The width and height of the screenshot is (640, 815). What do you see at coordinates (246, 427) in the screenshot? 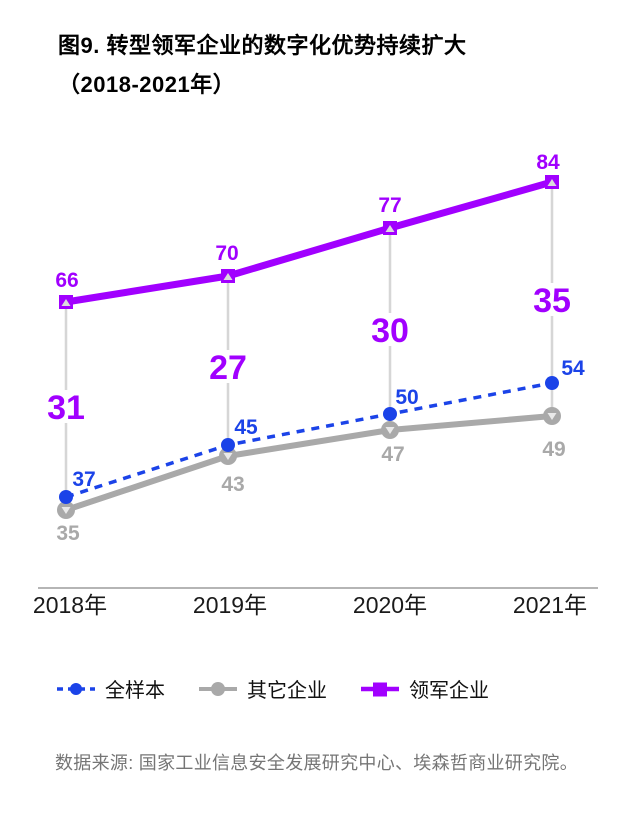
I see `all-sample-label-2019: 45` at bounding box center [246, 427].